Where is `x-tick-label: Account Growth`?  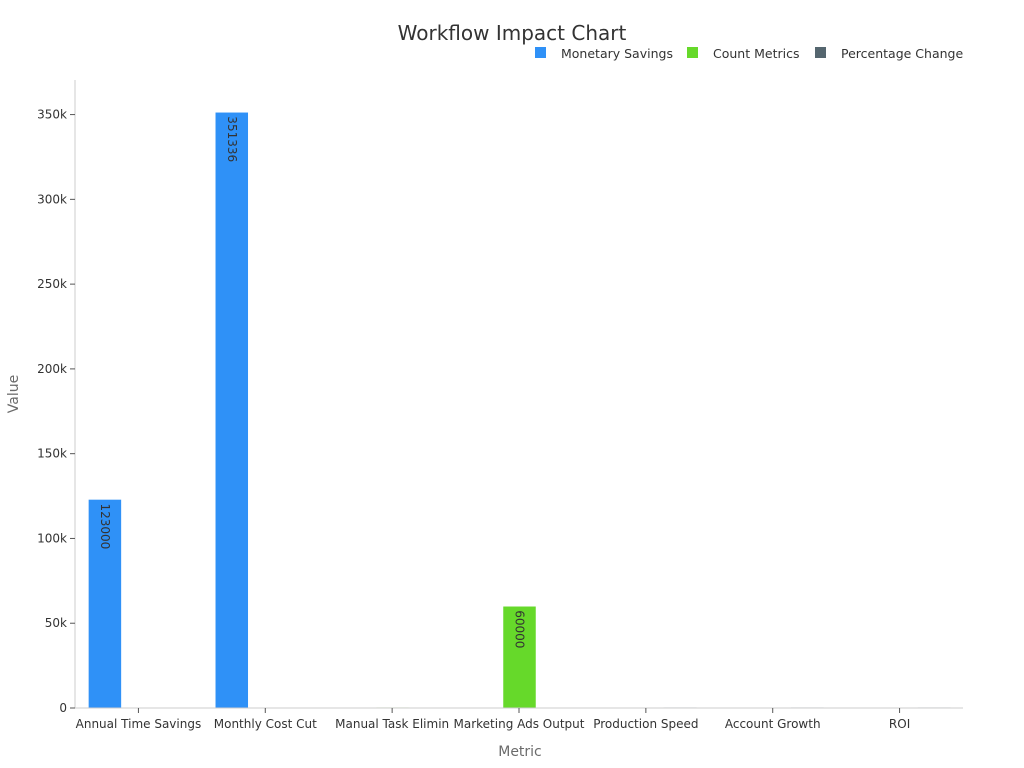
x-tick-label: Account Growth is located at coordinates (773, 724).